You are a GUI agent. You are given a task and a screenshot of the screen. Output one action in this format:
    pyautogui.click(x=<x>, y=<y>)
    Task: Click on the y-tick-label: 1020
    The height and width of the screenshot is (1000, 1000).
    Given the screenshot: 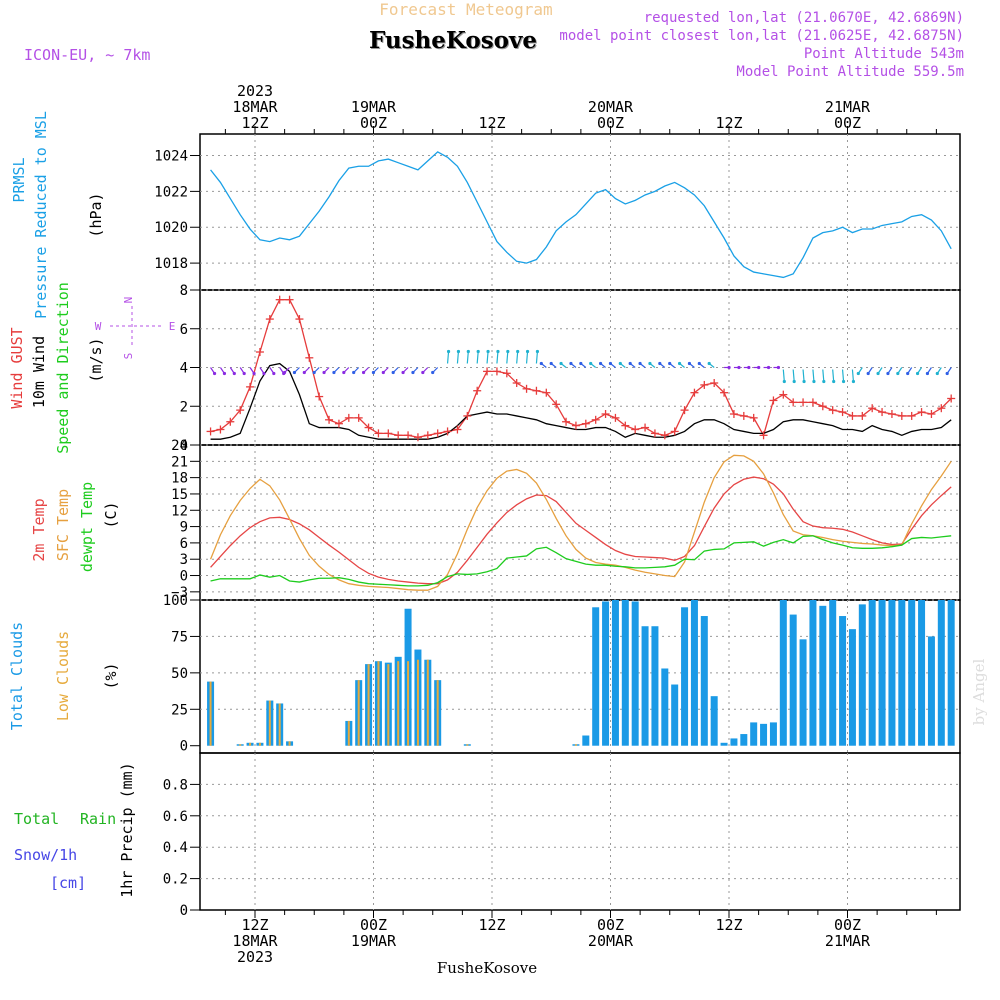 What is the action you would take?
    pyautogui.click(x=171, y=228)
    